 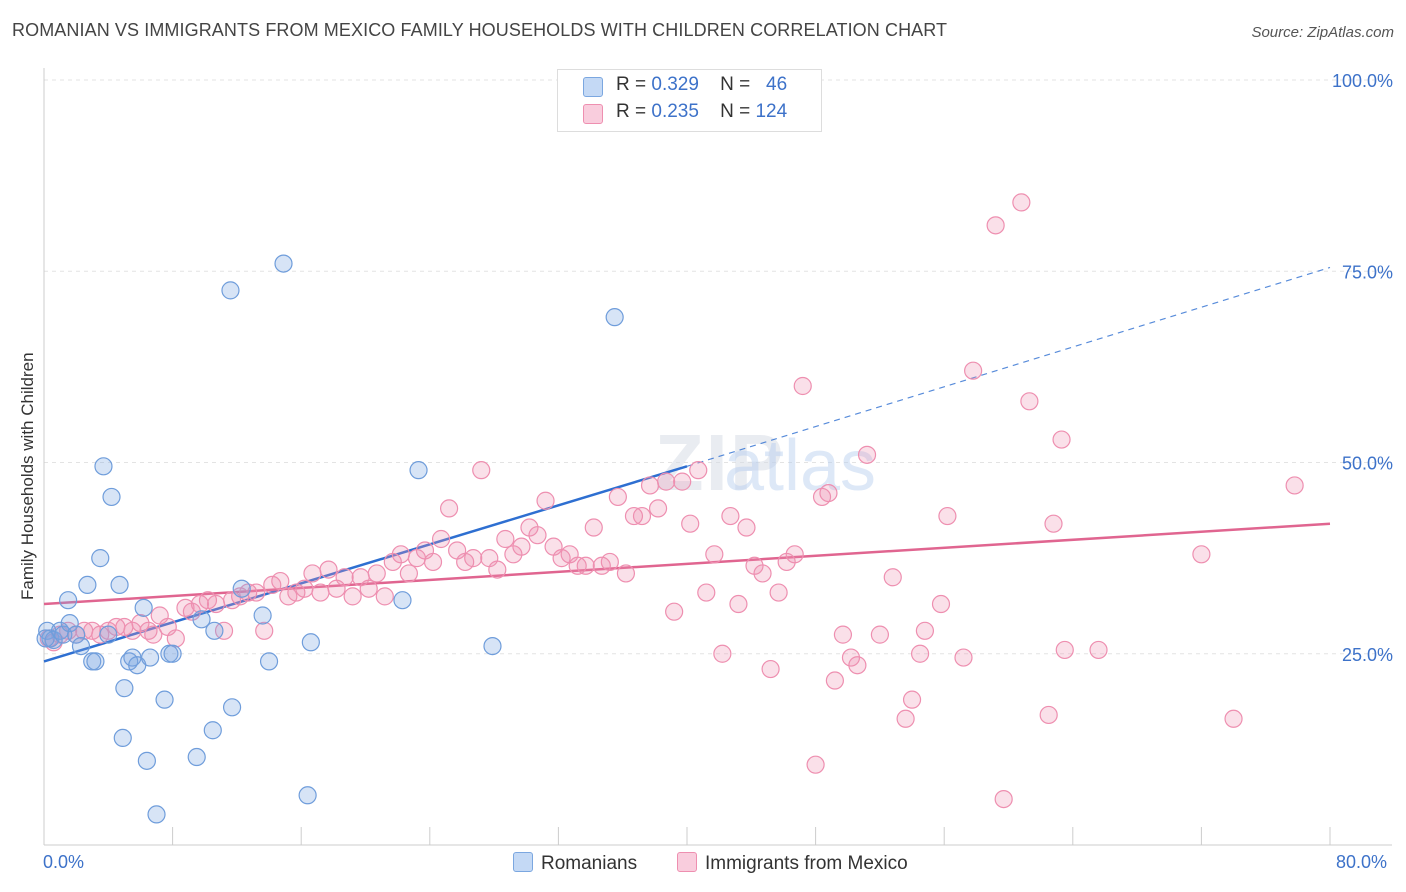 I want to click on trend-line-mexico, so click(x=687, y=564).